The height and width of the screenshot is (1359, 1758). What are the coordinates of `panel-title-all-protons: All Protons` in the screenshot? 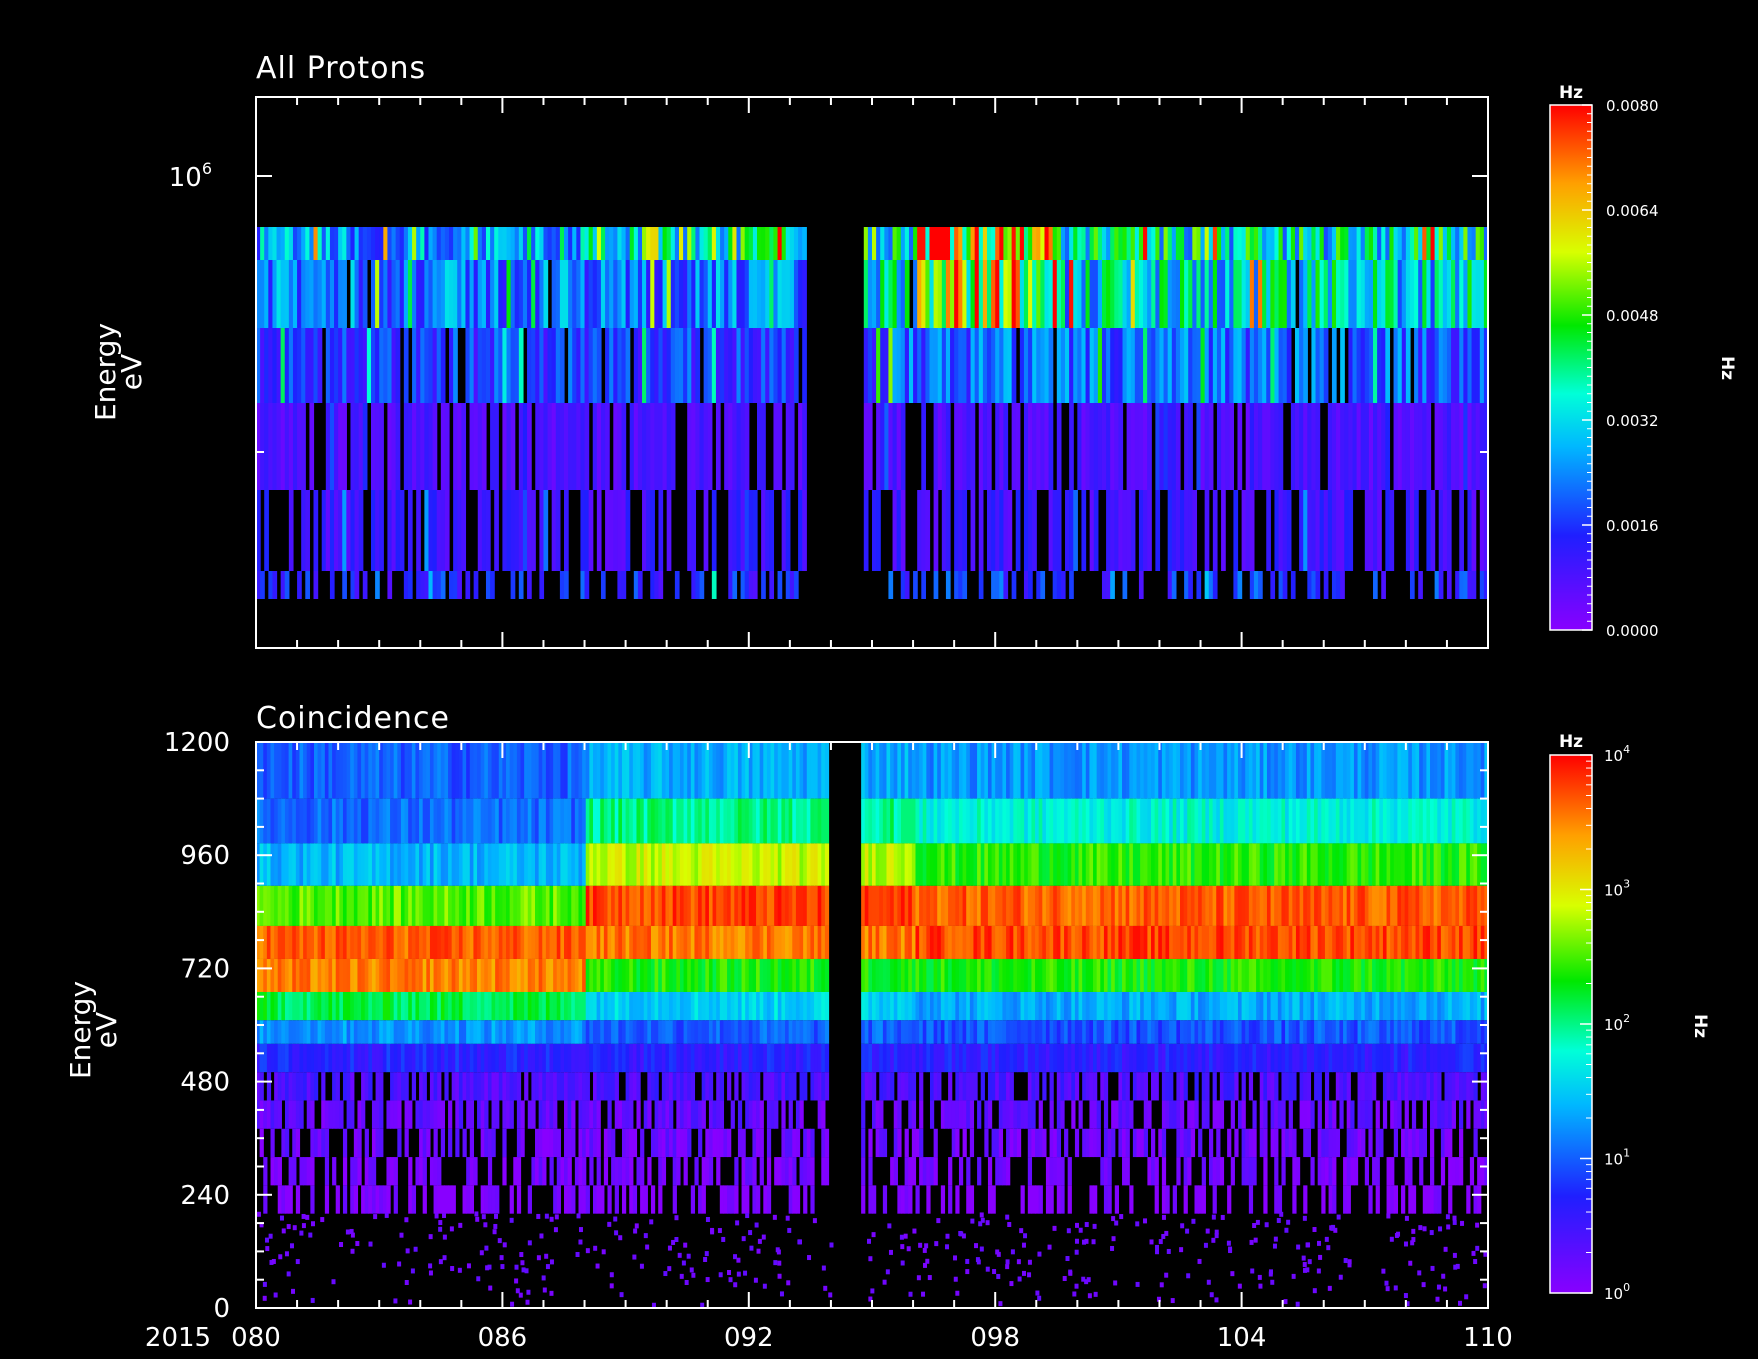 It's located at (341, 68).